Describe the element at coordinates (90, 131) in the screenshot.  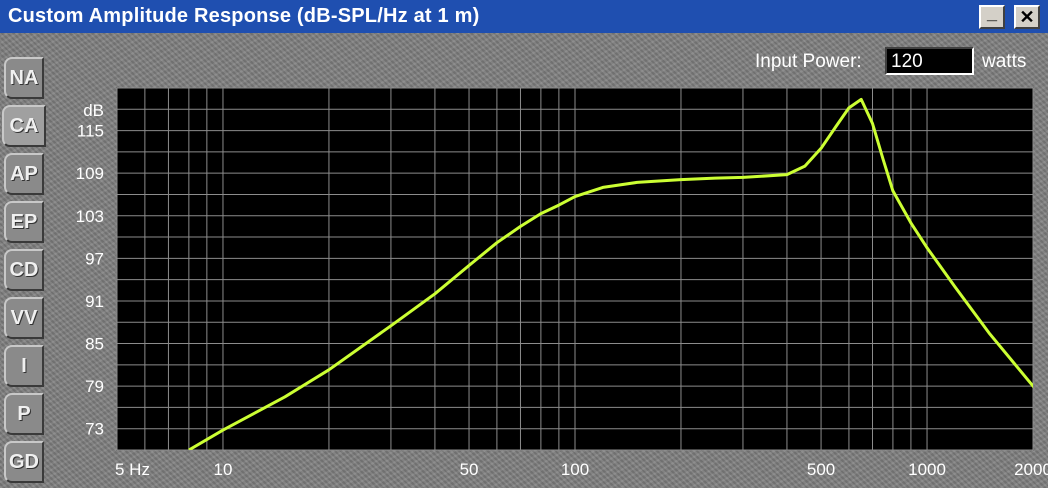
I see `y-tick-label: 115` at that location.